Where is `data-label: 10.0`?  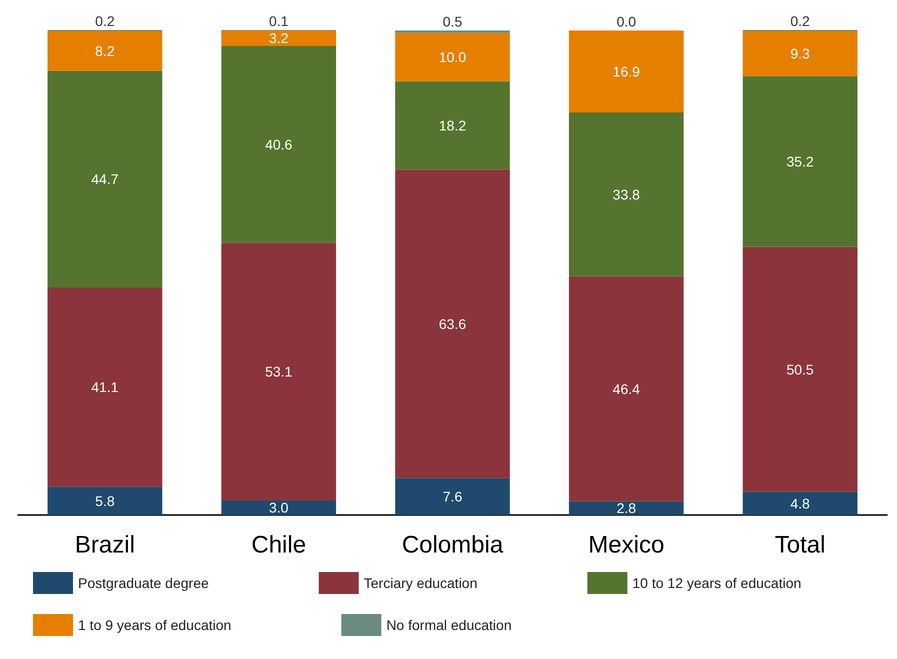 data-label: 10.0 is located at coordinates (452, 57).